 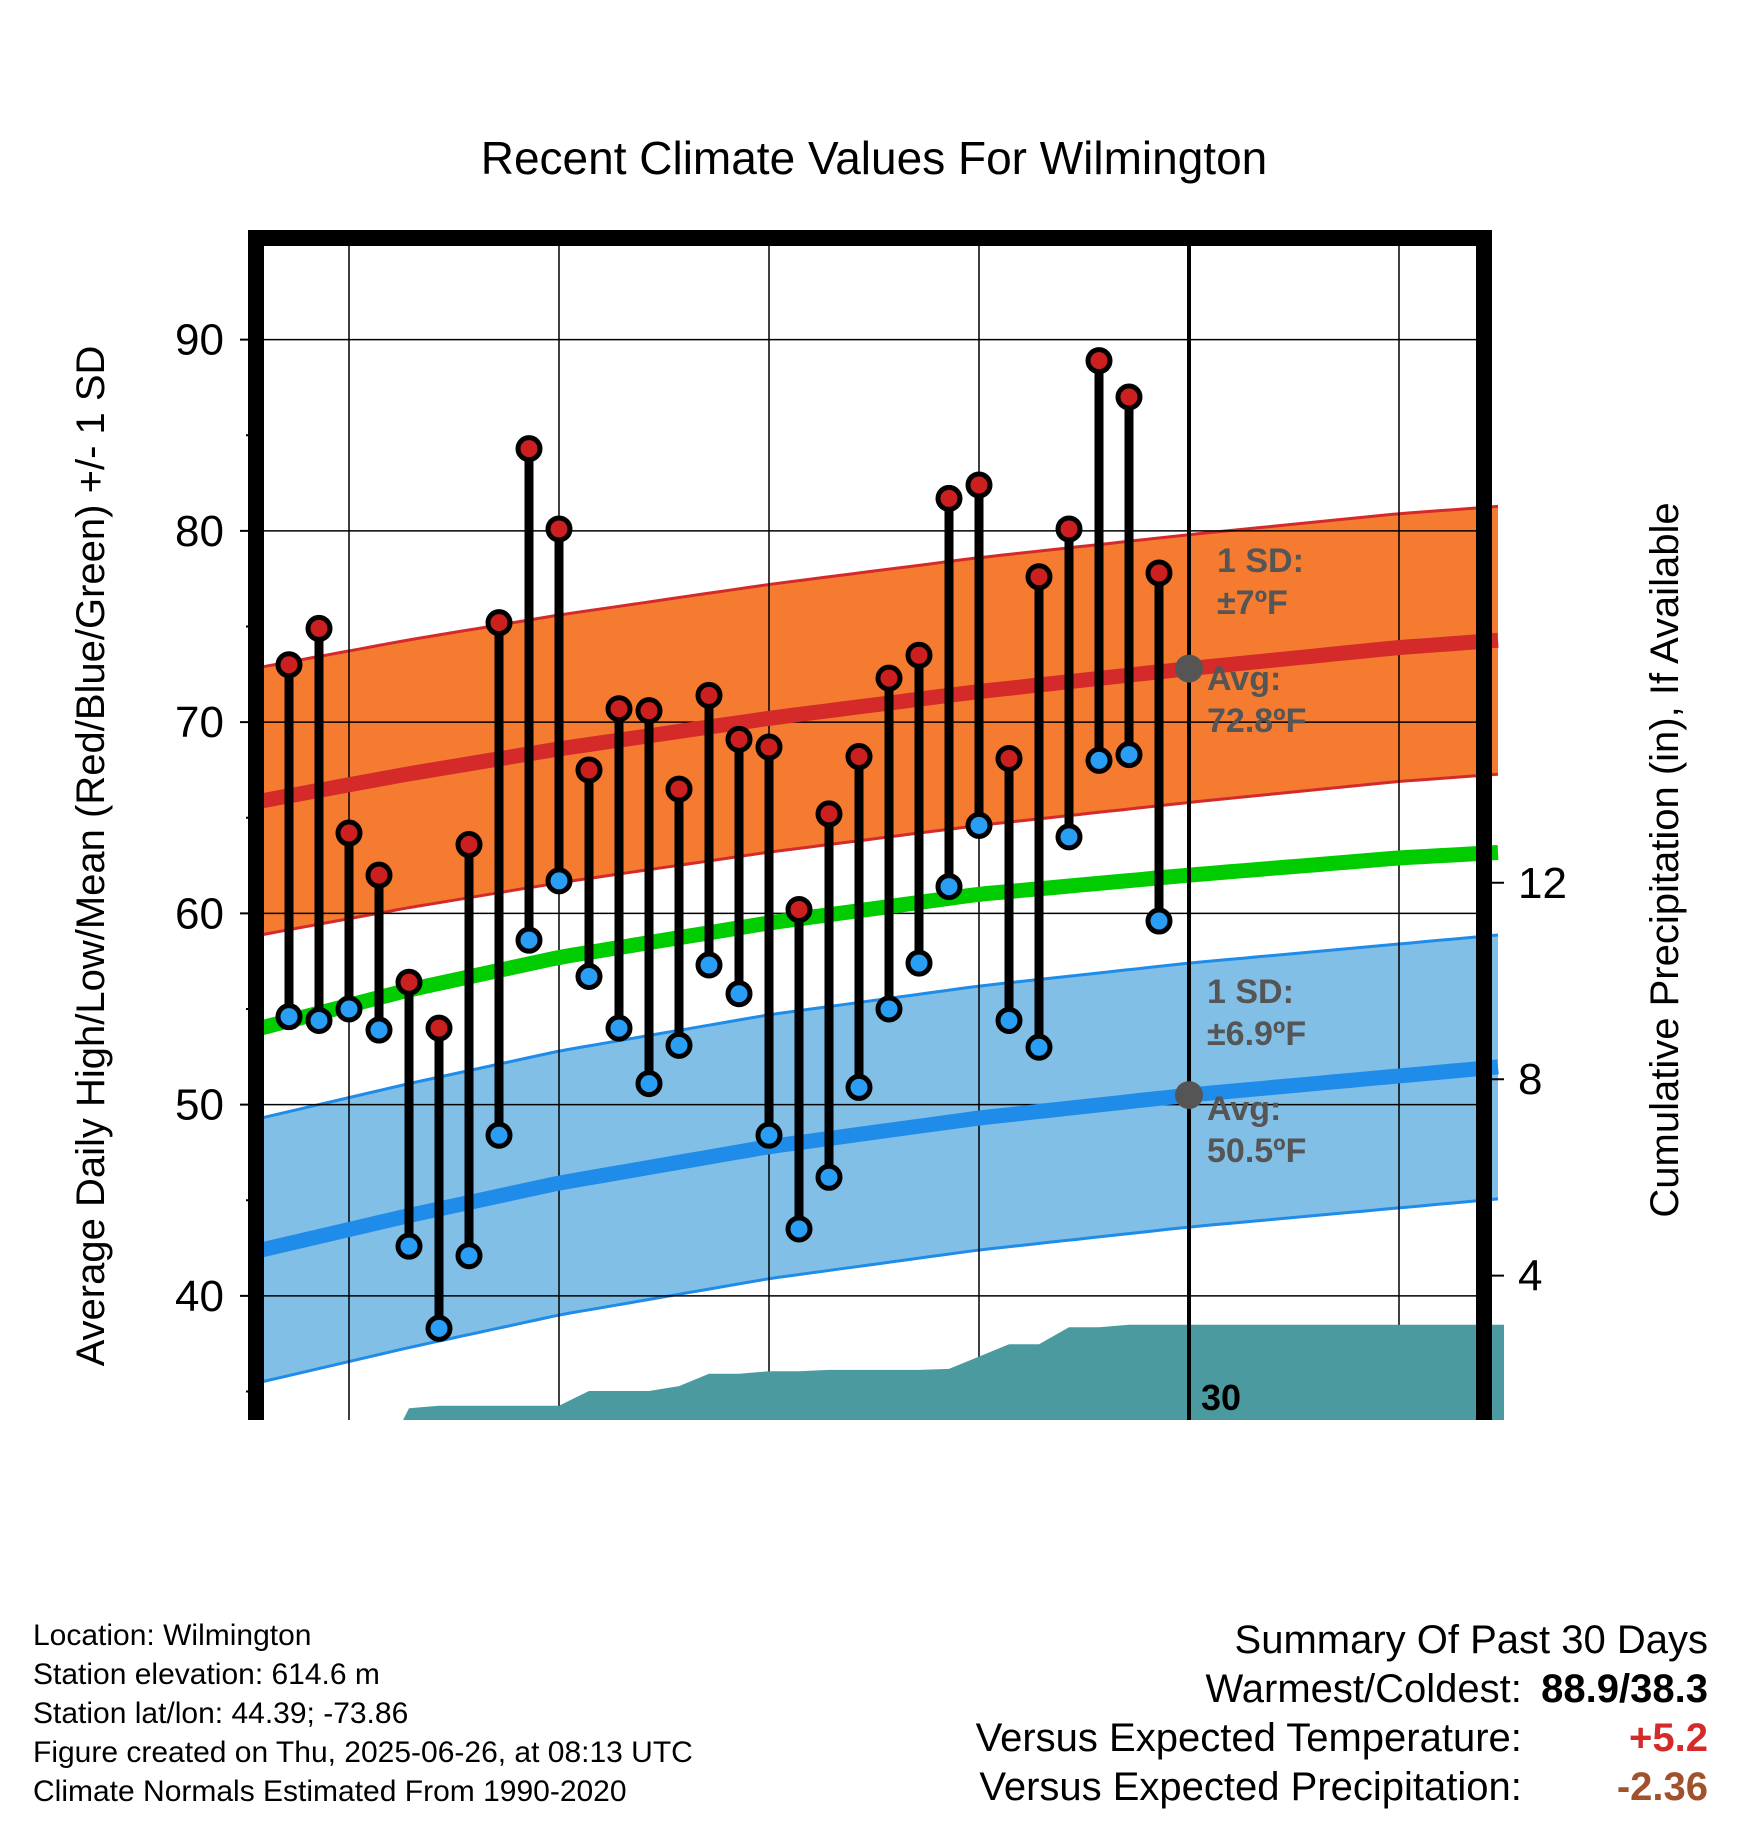 I want to click on y-tick-label: 80, so click(x=199, y=531).